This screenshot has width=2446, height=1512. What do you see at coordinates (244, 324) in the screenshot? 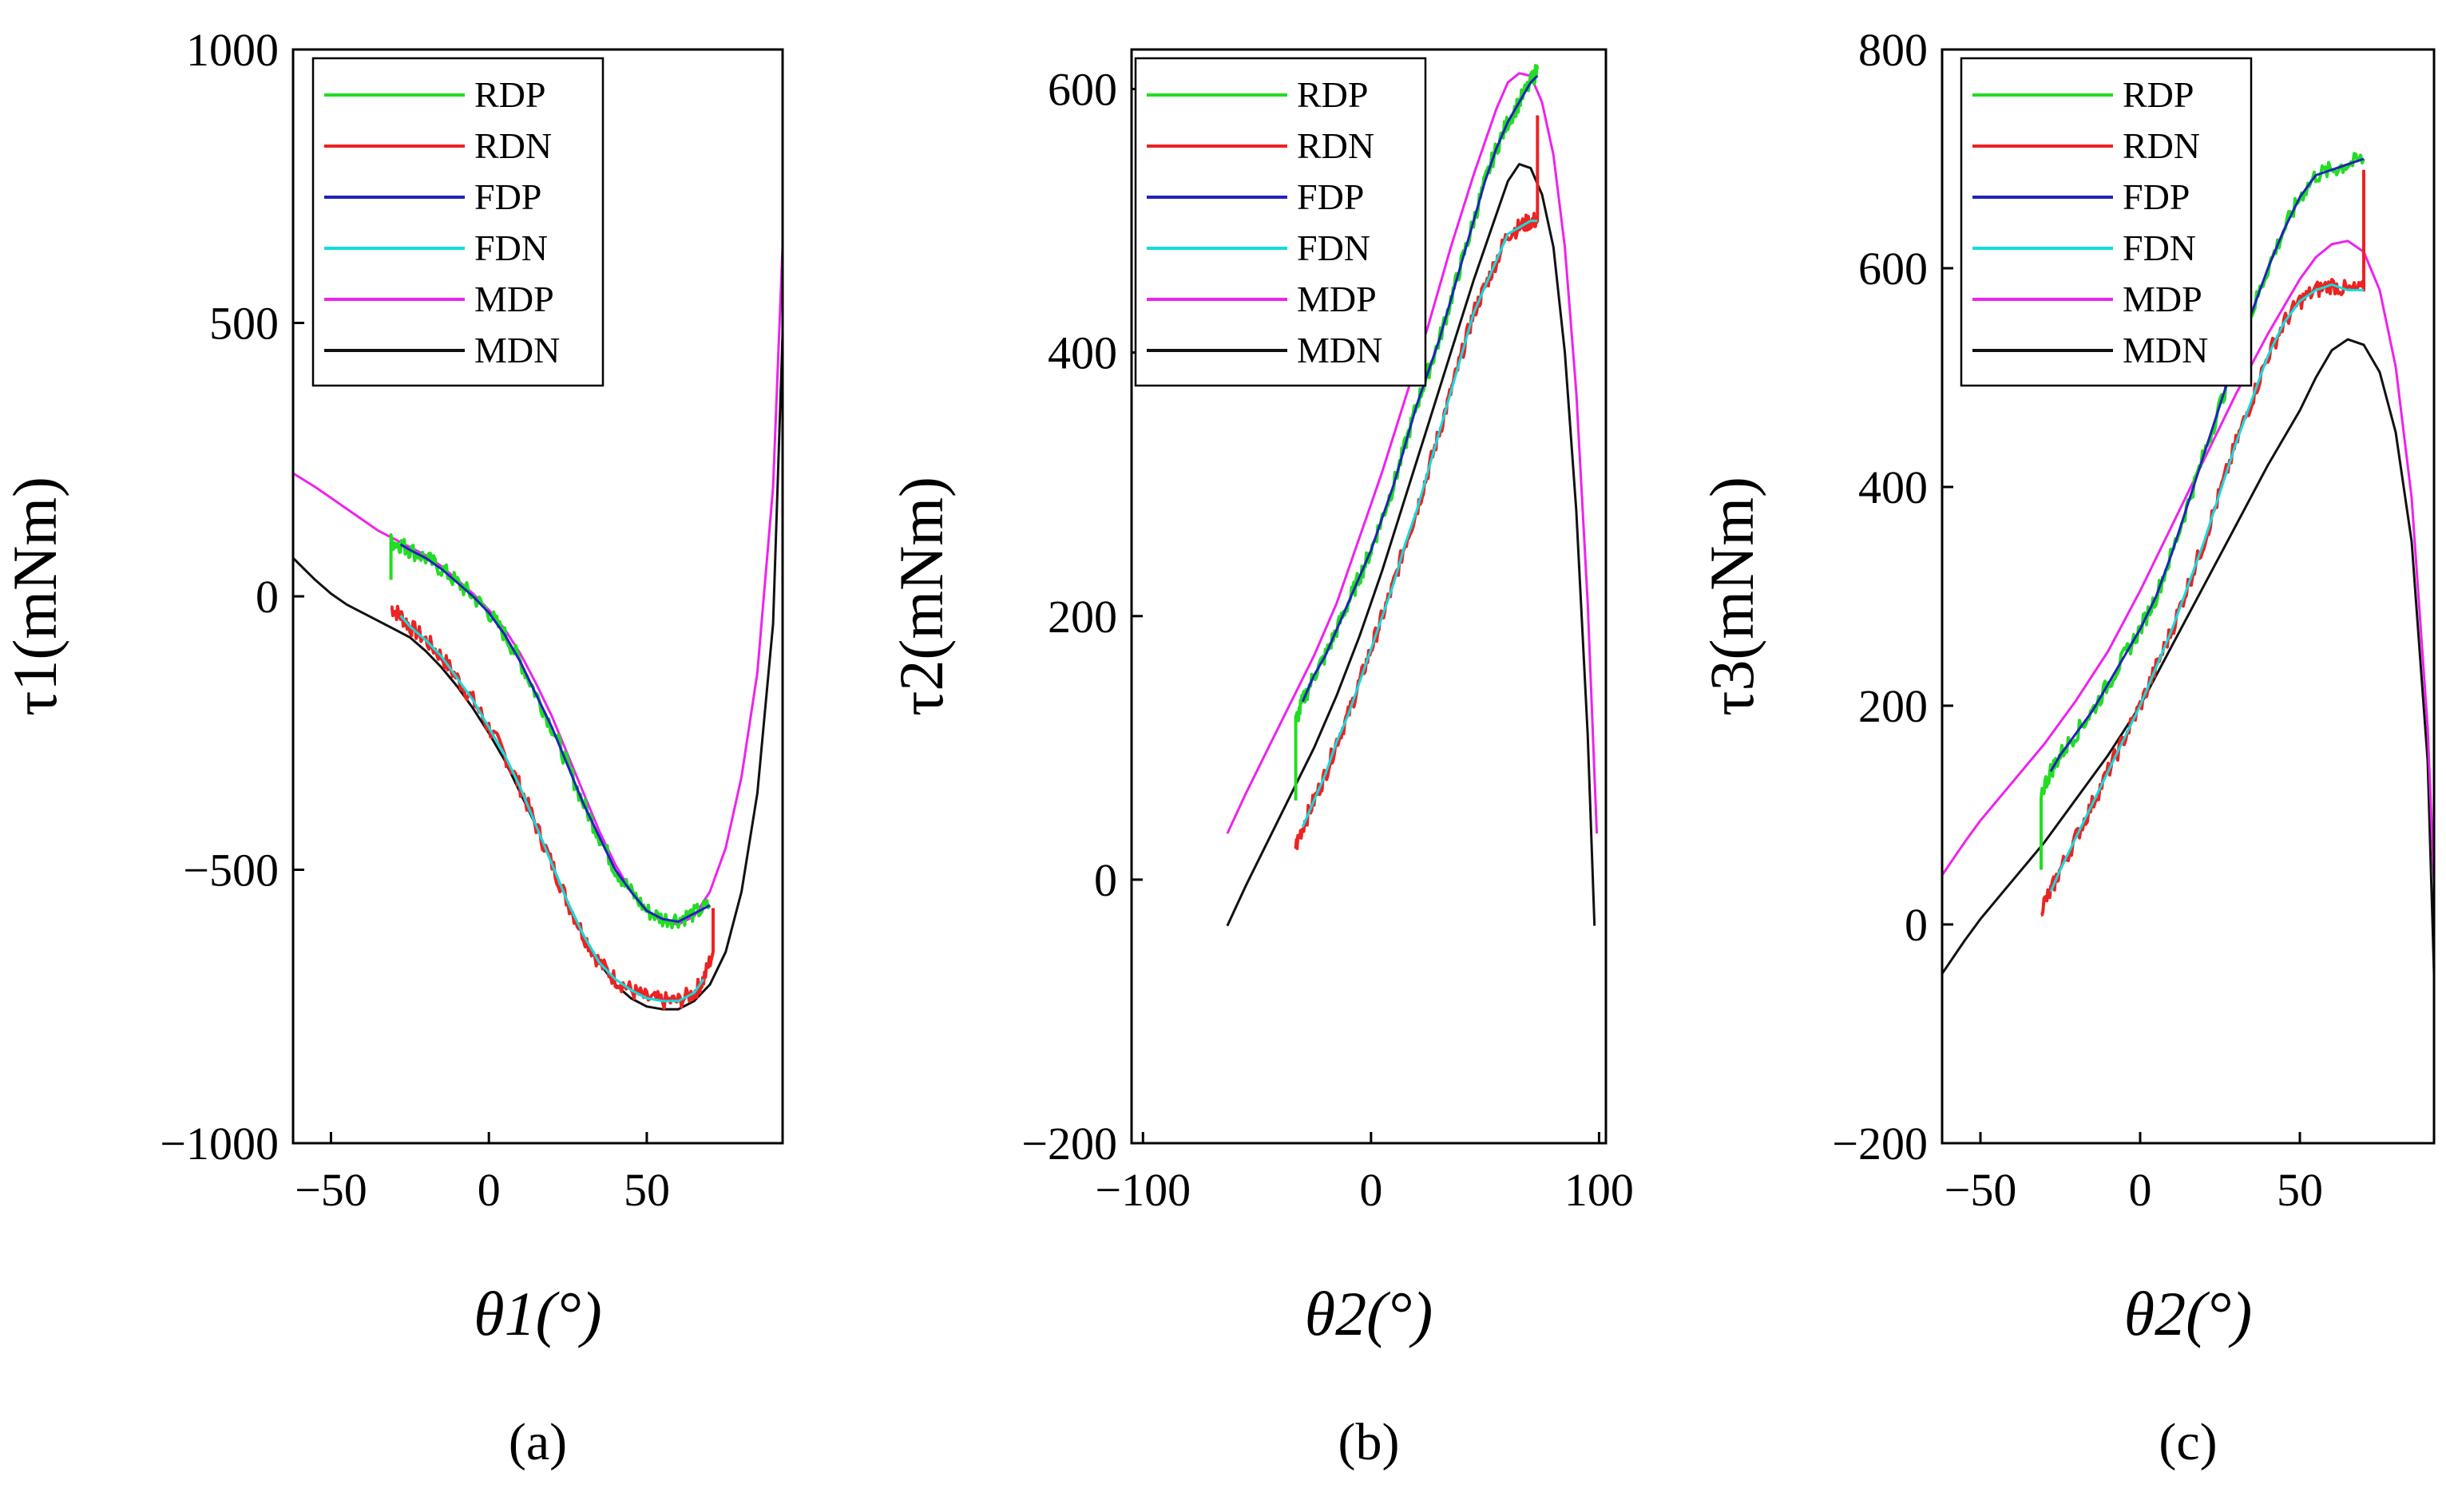
I see `y-tick-label: 500` at bounding box center [244, 324].